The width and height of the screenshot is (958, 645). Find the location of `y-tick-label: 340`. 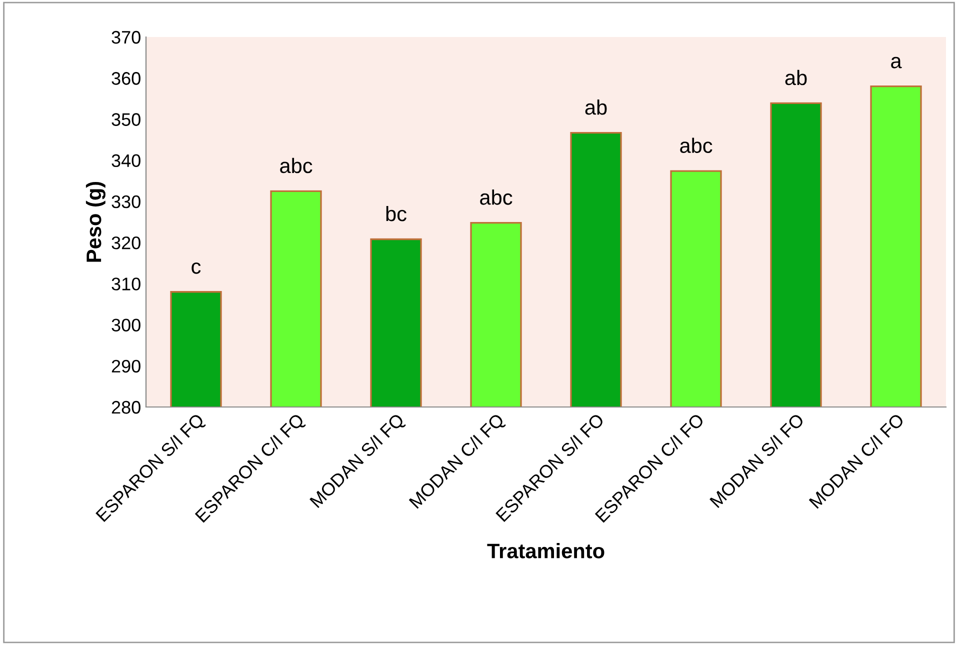

y-tick-label: 340 is located at coordinates (126, 161).